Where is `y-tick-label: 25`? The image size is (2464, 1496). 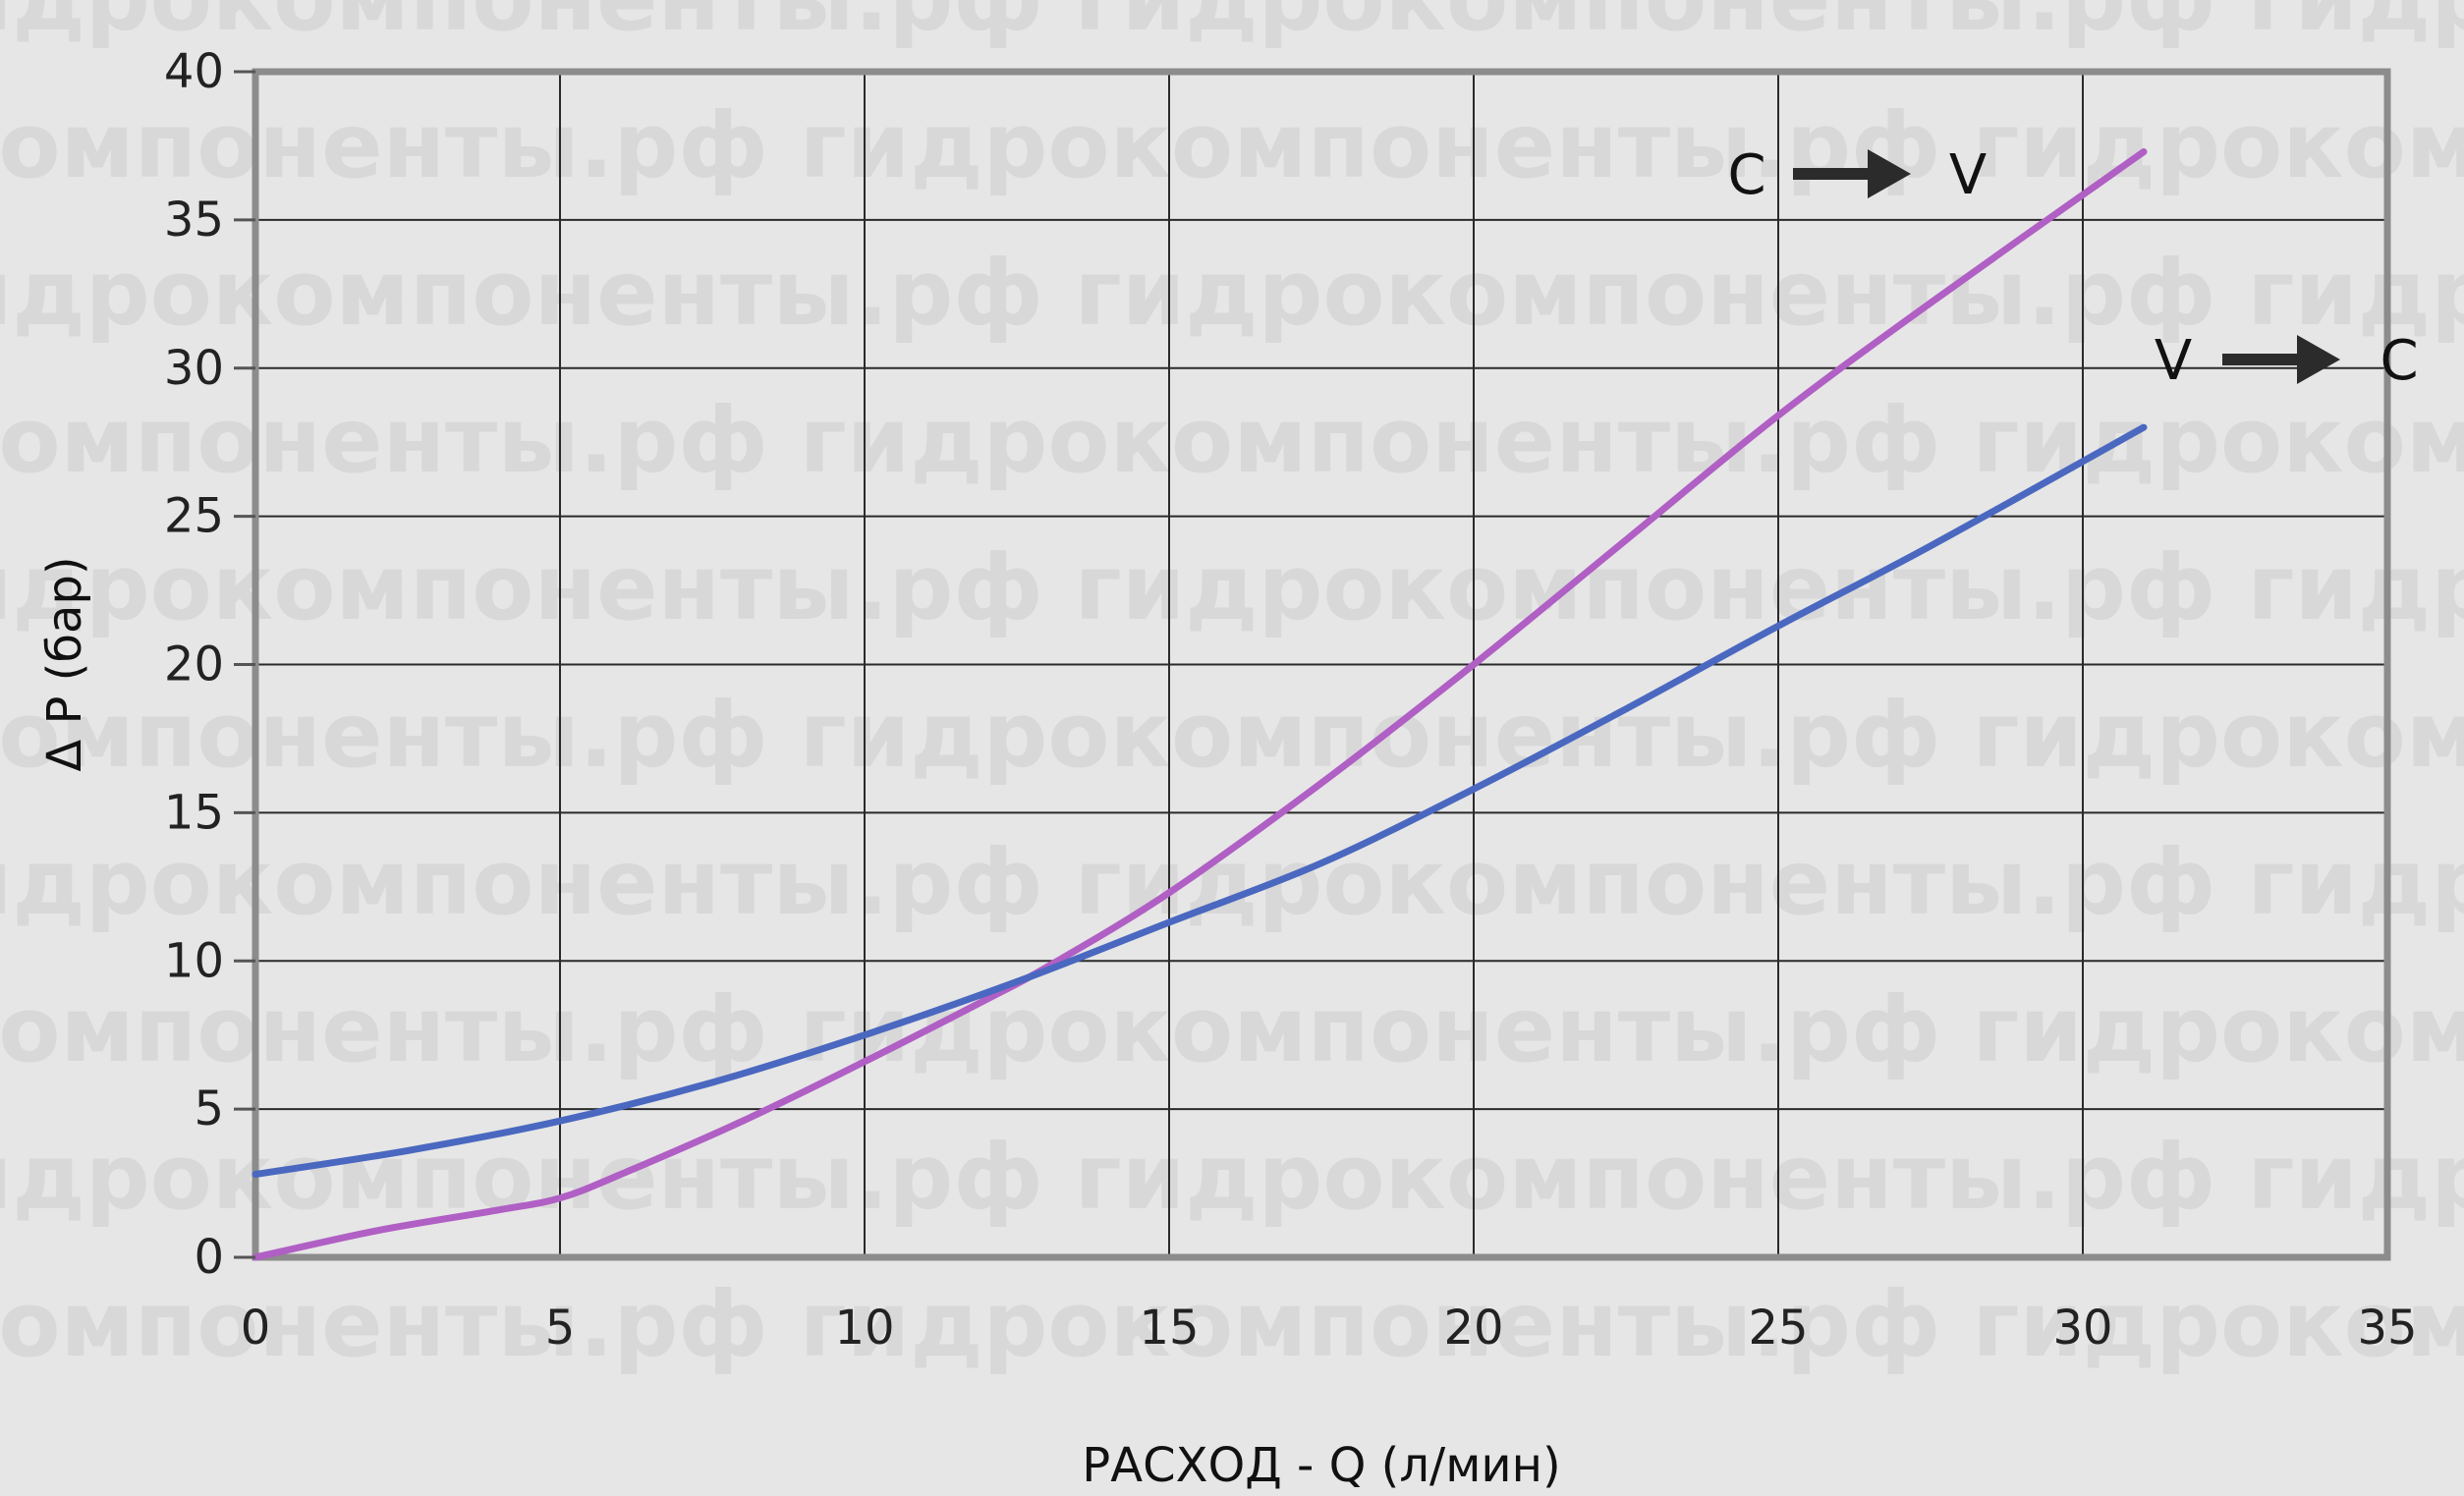
y-tick-label: 25 is located at coordinates (194, 516).